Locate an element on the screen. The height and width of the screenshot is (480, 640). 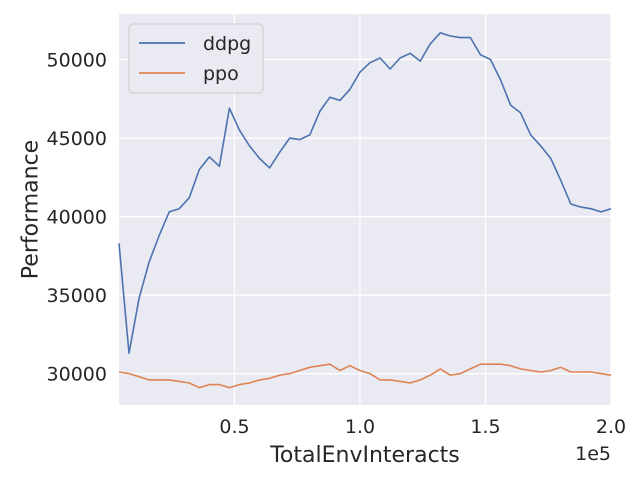
x-tick-label: 0.5 is located at coordinates (234, 427).